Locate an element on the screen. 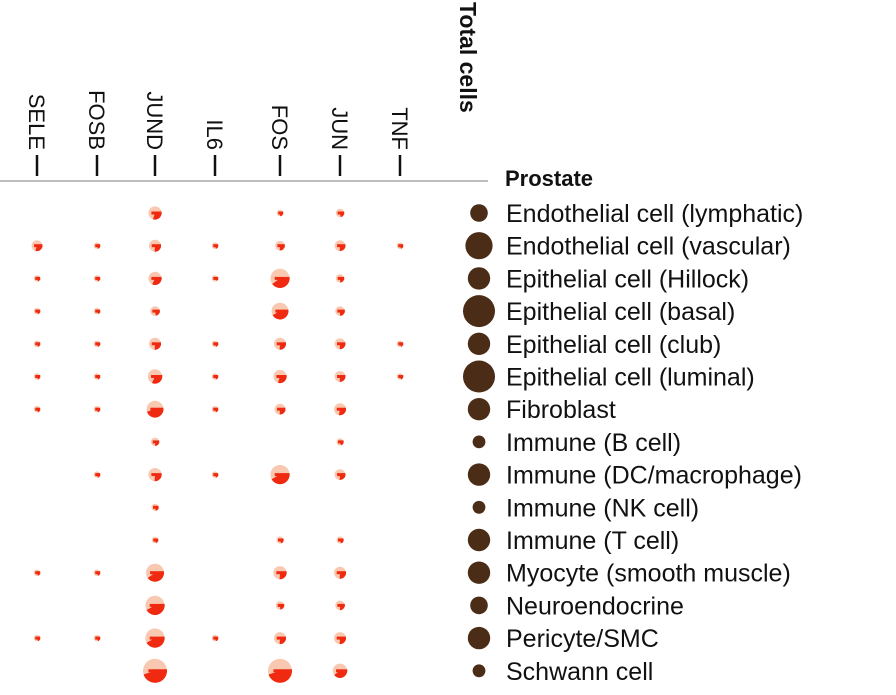 The width and height of the screenshot is (896, 695). total-cells-header: Total cells is located at coordinates (468, 57).